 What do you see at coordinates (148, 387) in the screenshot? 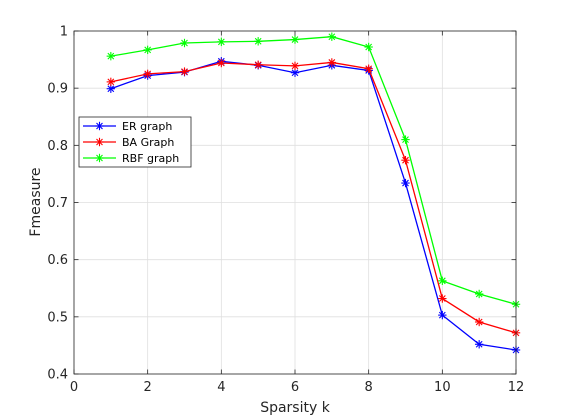
I see `x-tick-label: 2` at bounding box center [148, 387].